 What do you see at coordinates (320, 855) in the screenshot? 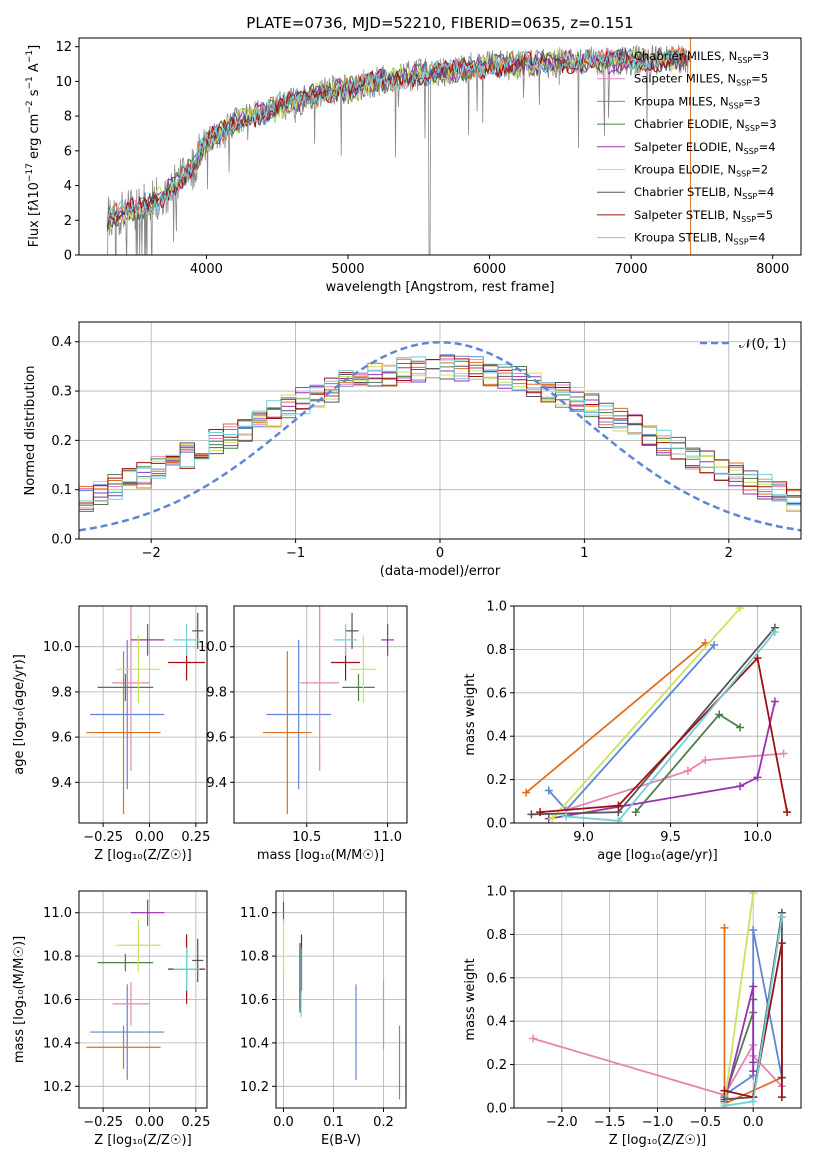
I see `x-axis-label: mass [log₁₀(M/M☉)]` at bounding box center [320, 855].